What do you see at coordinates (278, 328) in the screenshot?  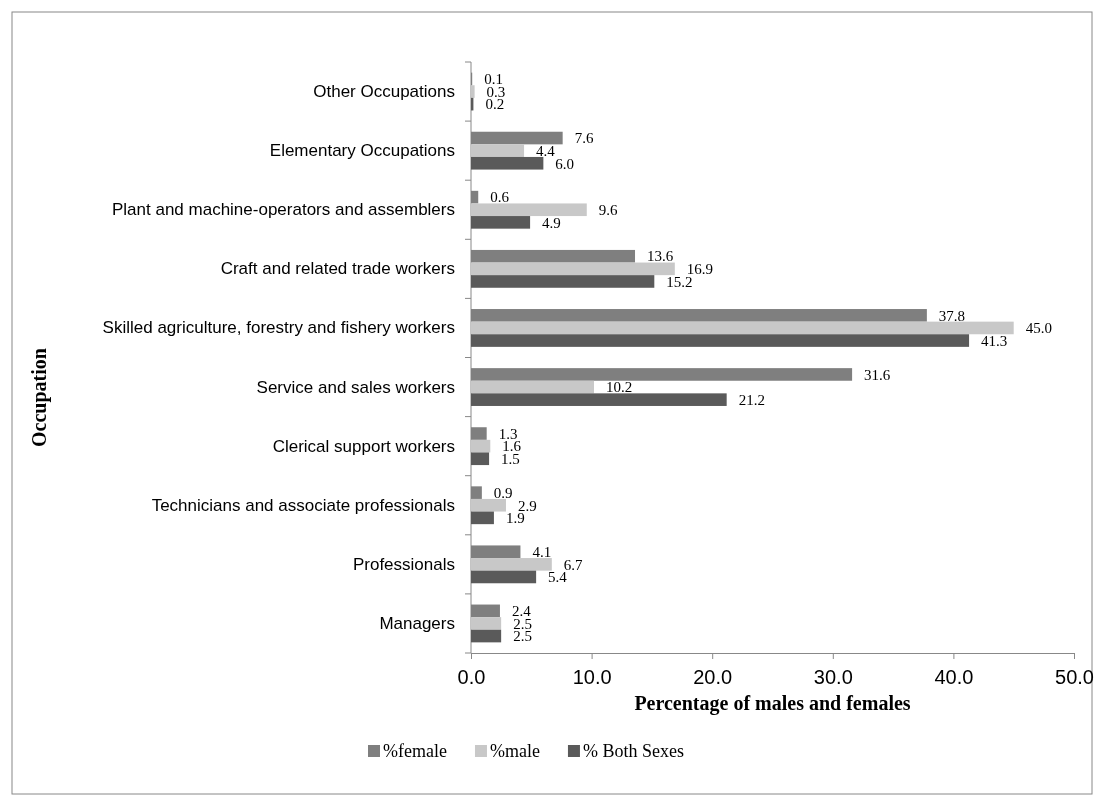 I see `y-tick-label: Skilled agriculture, forestry and fishery workers` at bounding box center [278, 328].